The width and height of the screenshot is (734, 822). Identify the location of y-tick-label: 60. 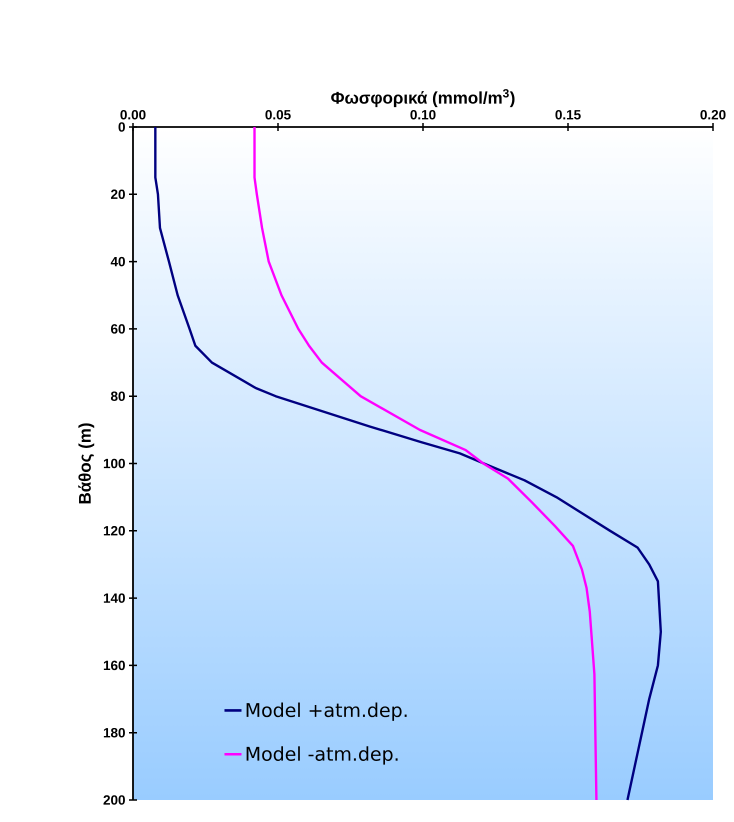
(118, 329).